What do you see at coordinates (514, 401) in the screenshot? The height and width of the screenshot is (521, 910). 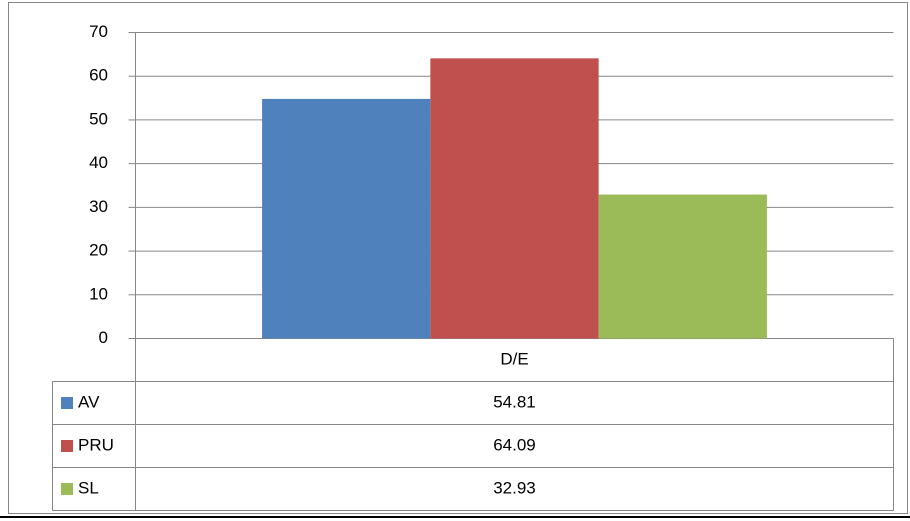 I see `table-value: 54.81` at bounding box center [514, 401].